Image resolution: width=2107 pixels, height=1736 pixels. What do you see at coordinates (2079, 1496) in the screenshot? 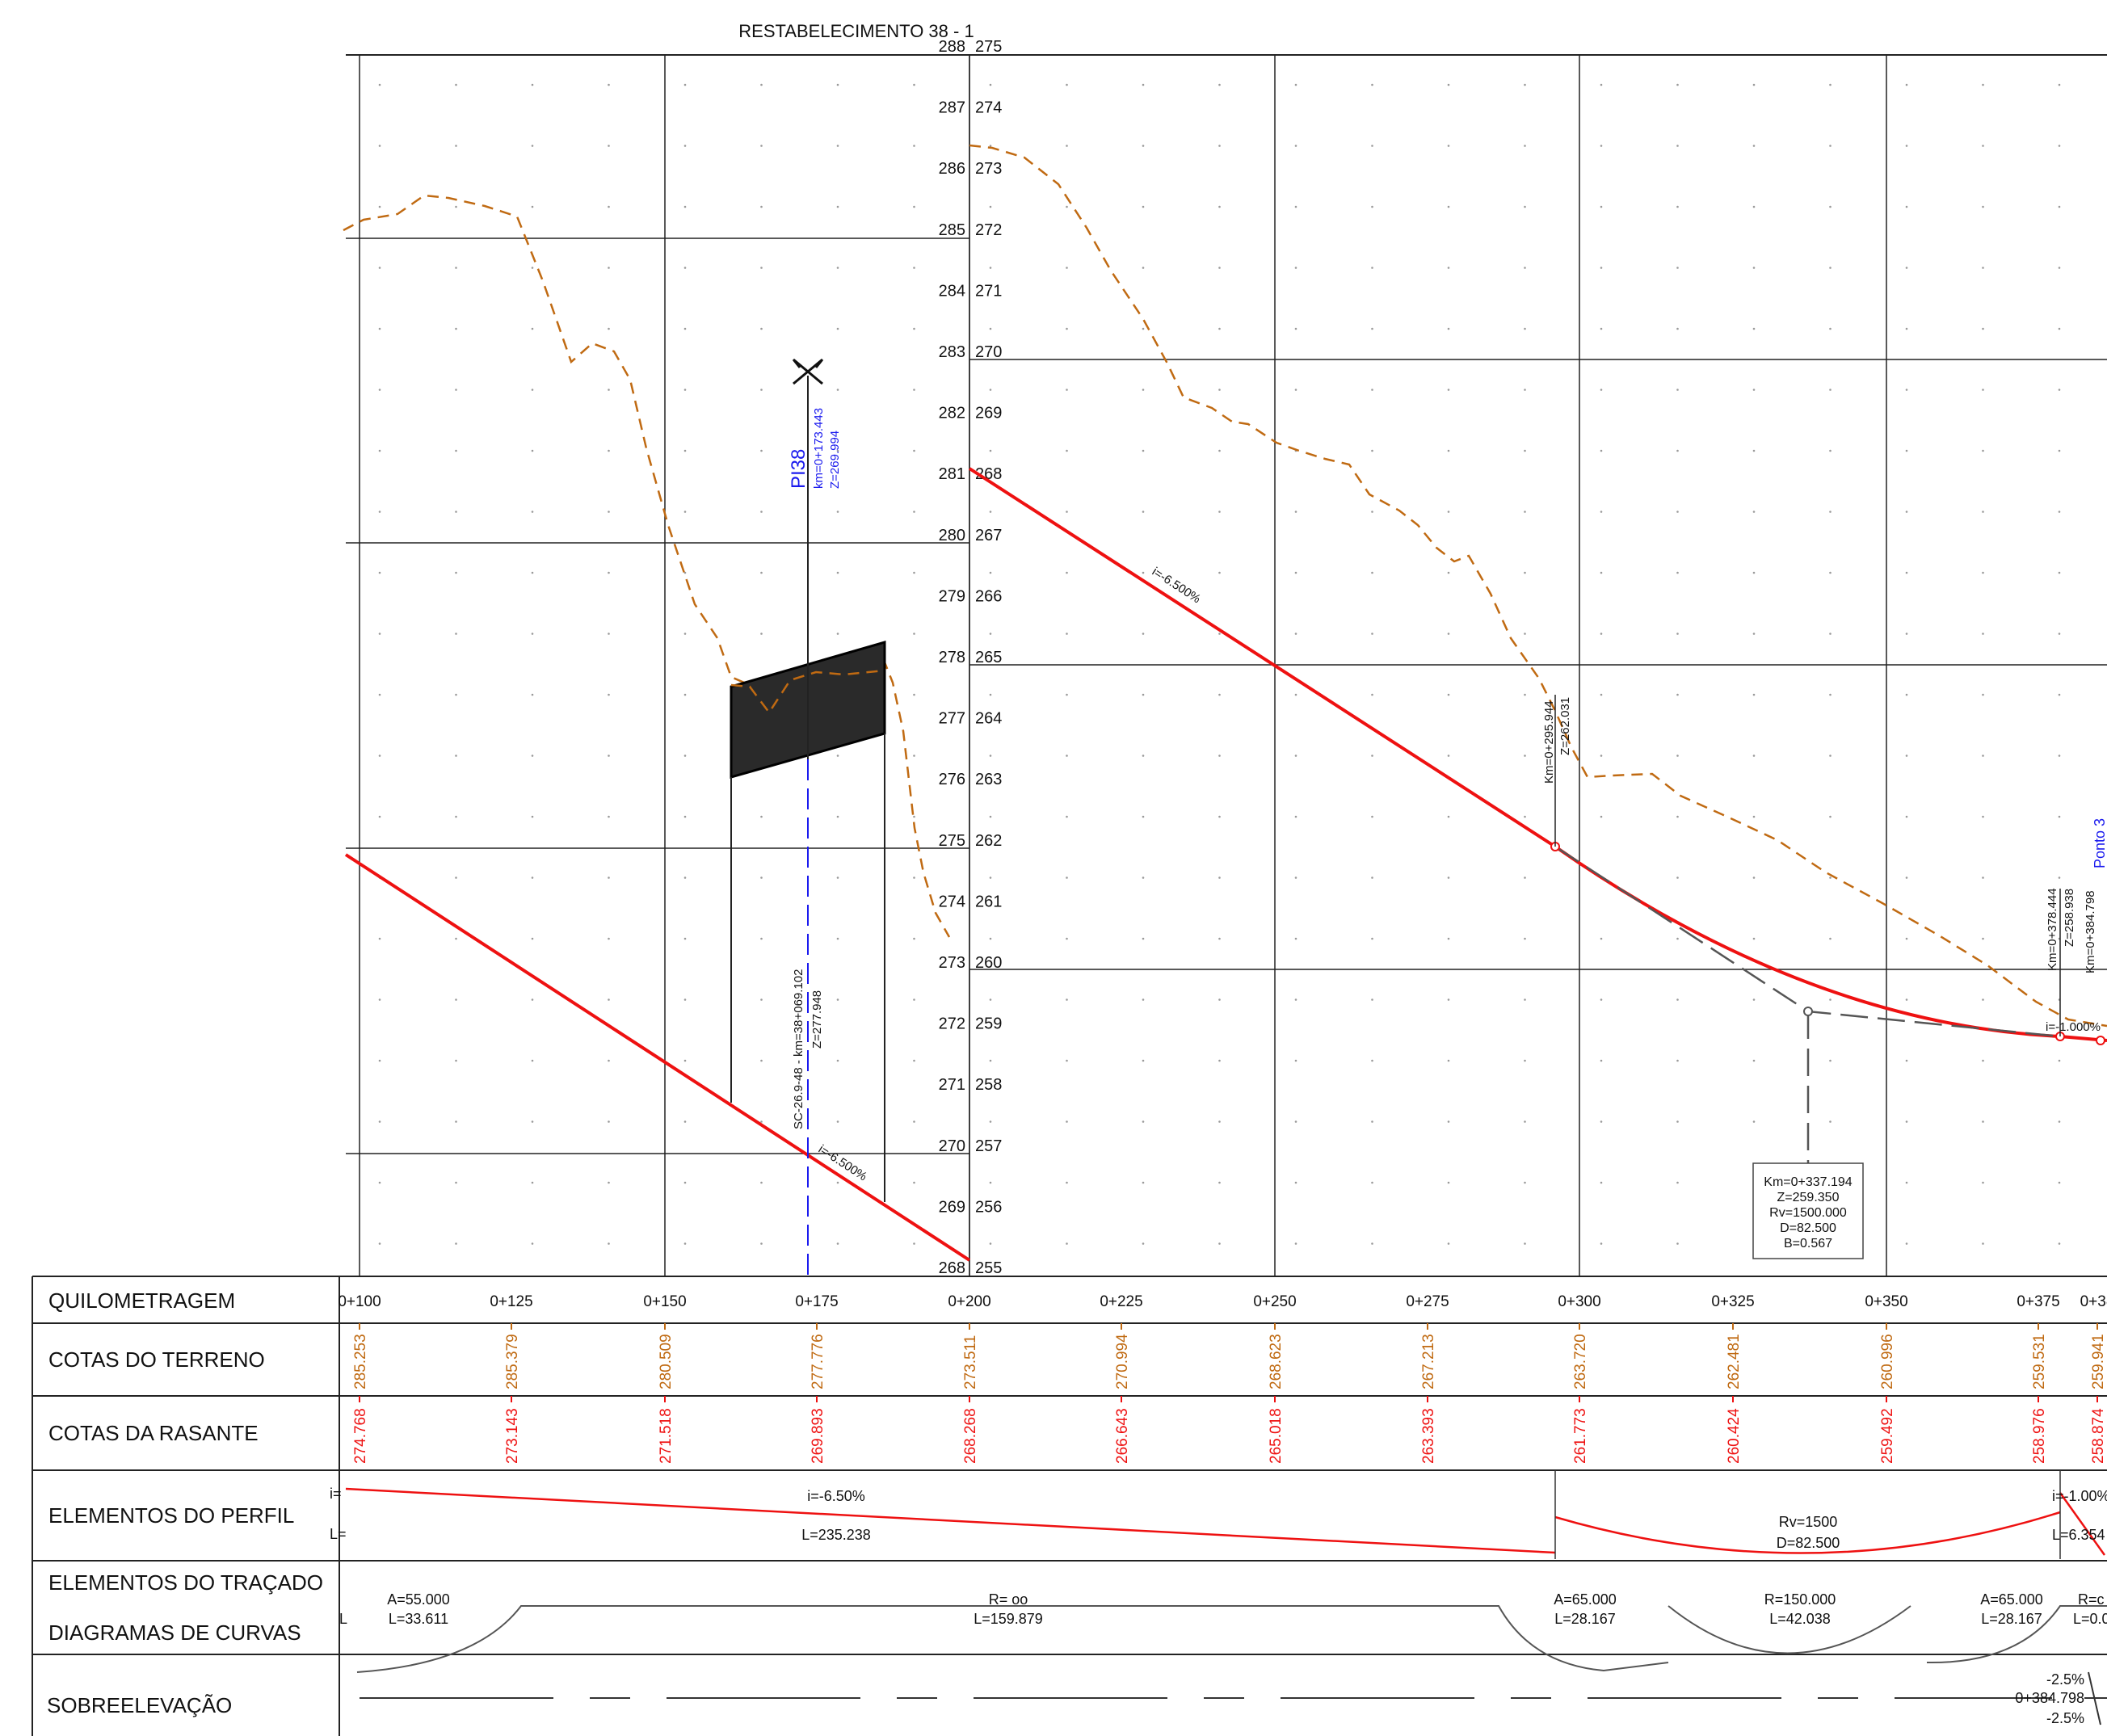
I see `profile-slope-right: i=-1.00%` at bounding box center [2079, 1496].